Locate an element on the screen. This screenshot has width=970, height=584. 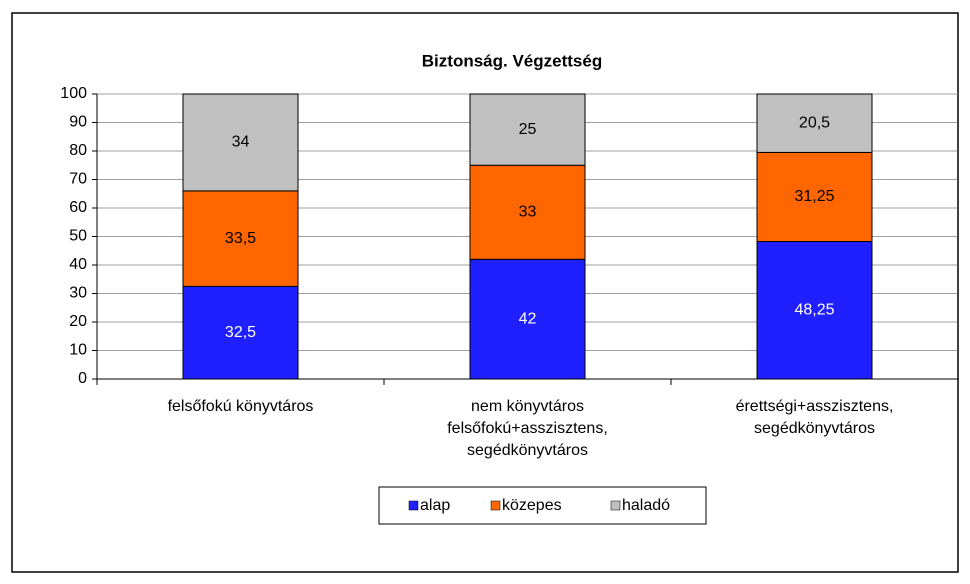
y-tick-label: 90 is located at coordinates (78, 122).